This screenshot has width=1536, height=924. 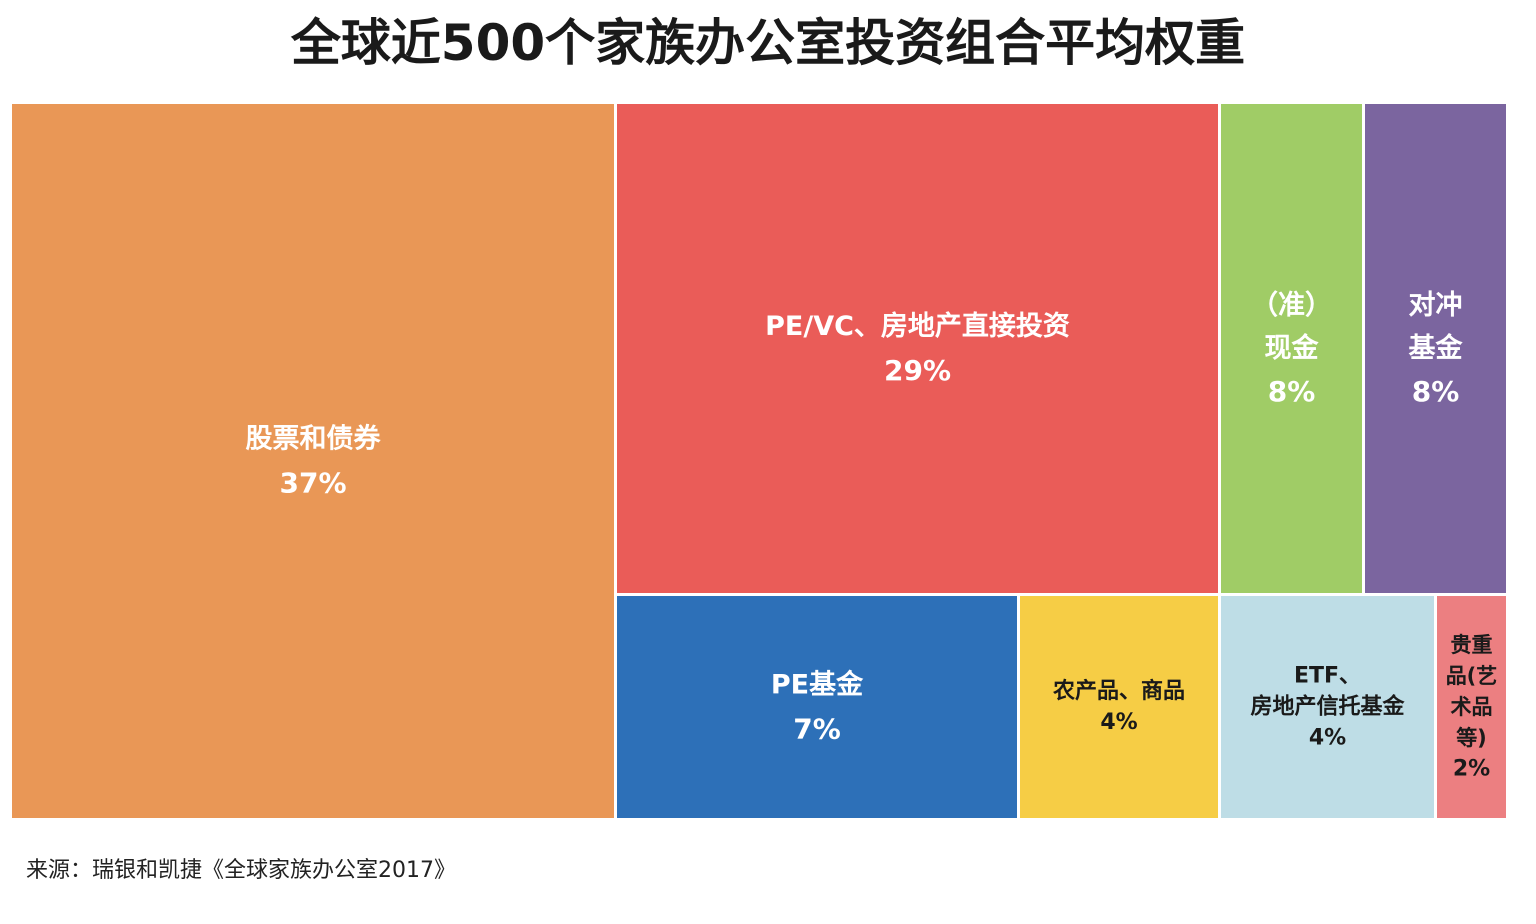 What do you see at coordinates (1471, 738) in the screenshot?
I see `tile-7-label-line-3: 等)` at bounding box center [1471, 738].